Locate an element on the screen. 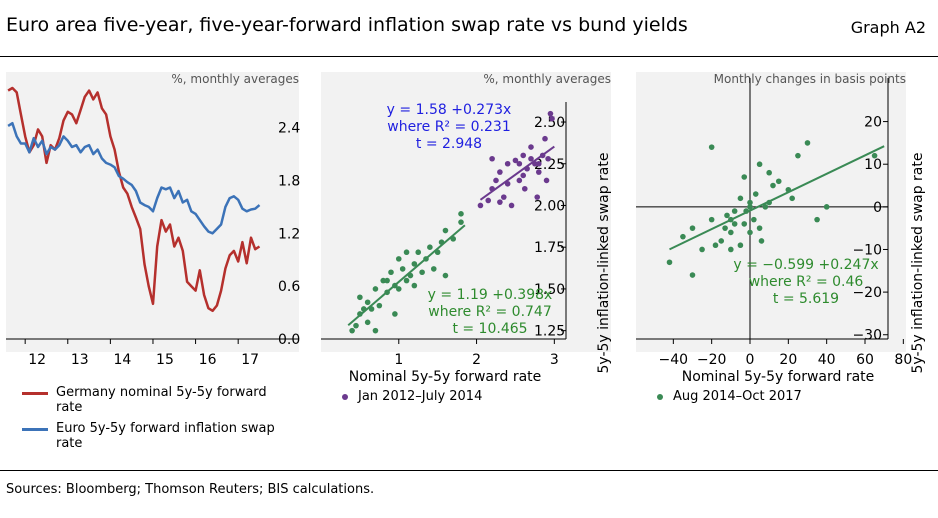  panel-3-legend: Aug 2014–Oct 2017 is located at coordinates (729, 396).